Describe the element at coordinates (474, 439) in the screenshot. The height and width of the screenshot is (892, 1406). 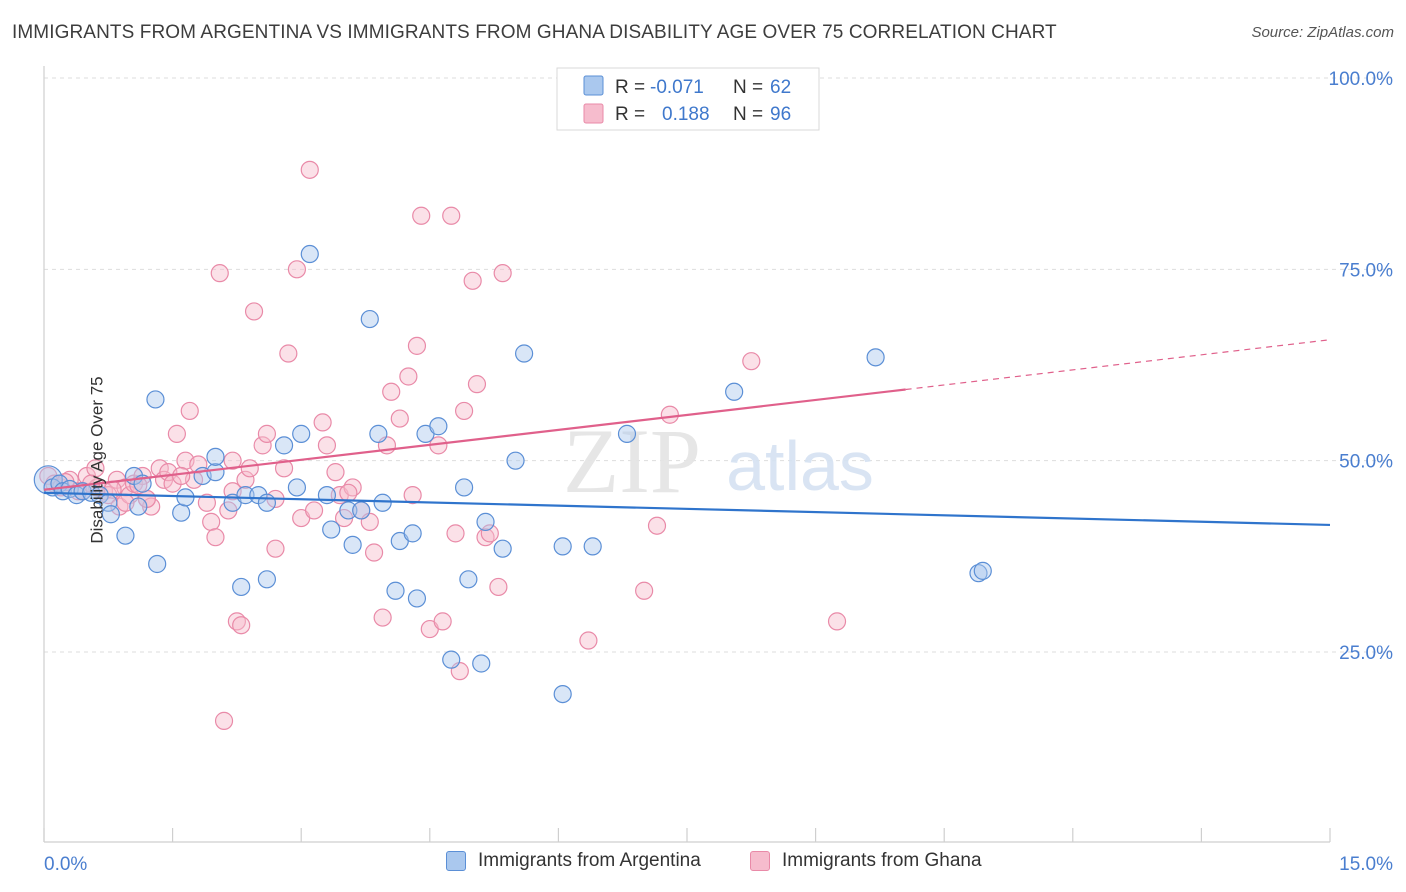
I see `ghana-trendline` at that location.